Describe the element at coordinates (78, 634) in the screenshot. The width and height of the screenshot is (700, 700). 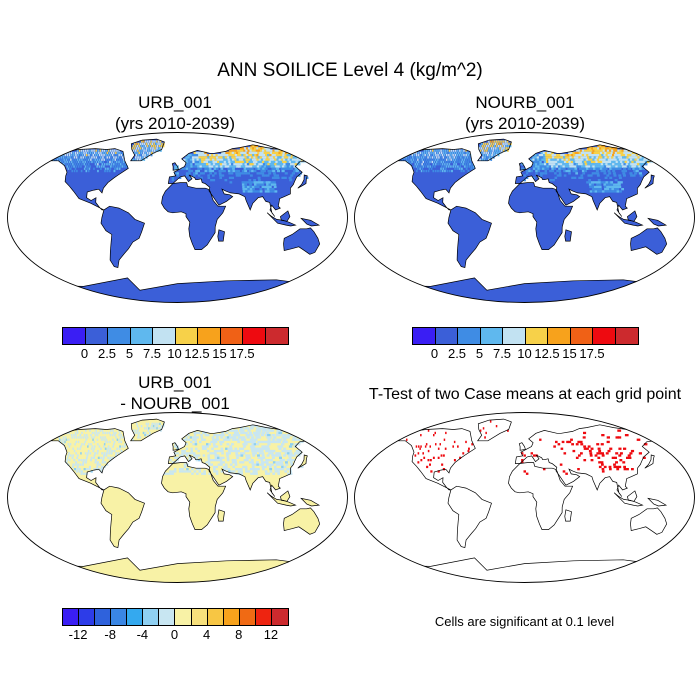
I see `colorbar-tick-label: -12` at that location.